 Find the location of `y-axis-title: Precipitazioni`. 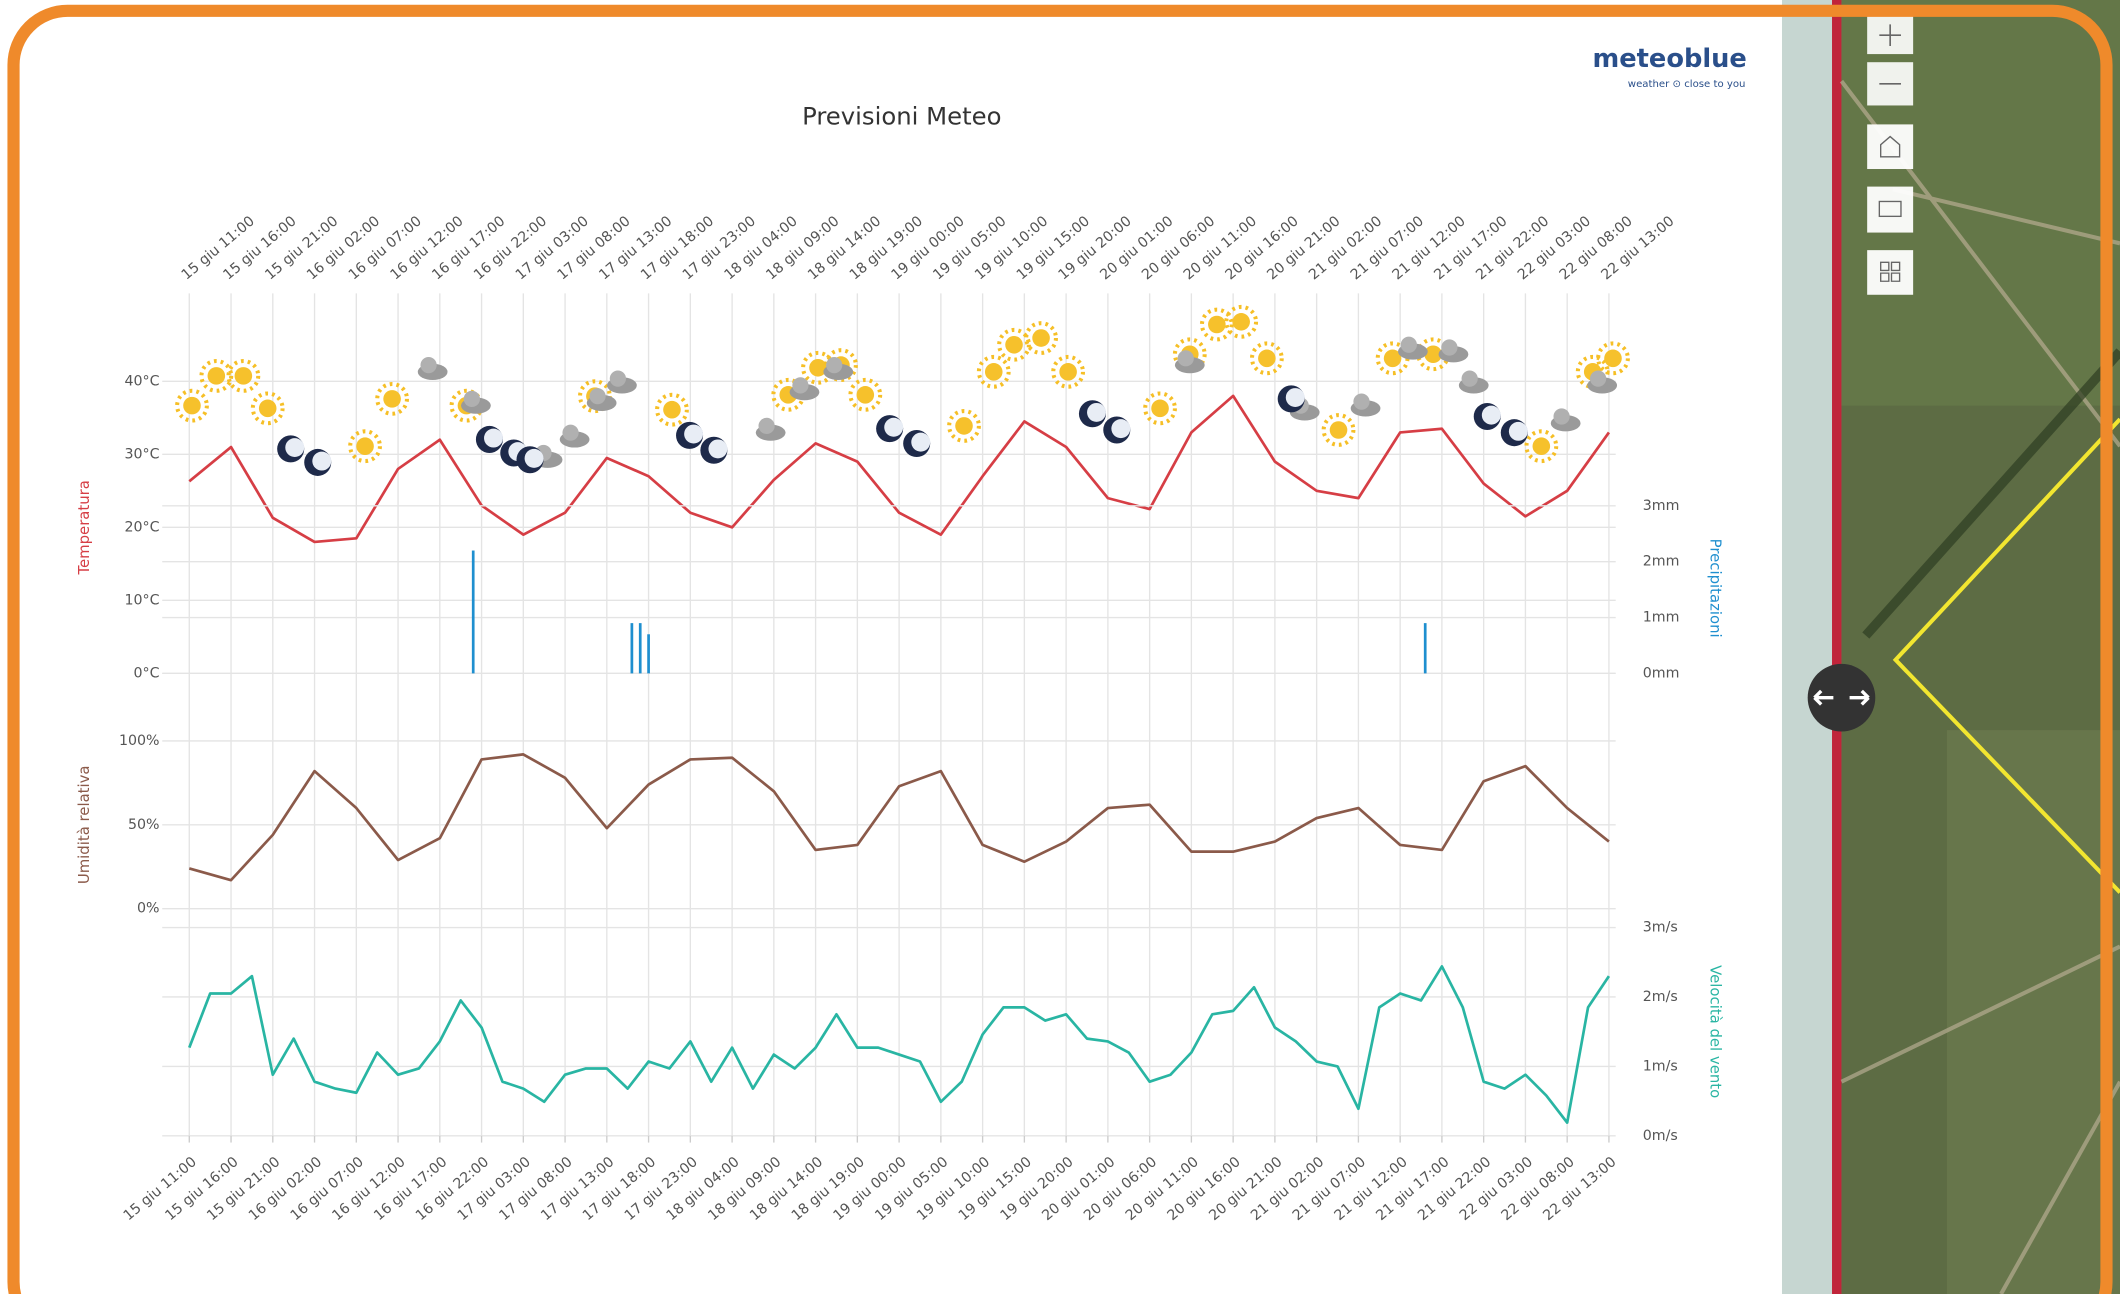

y-axis-title: Precipitazioni is located at coordinates (1715, 588).